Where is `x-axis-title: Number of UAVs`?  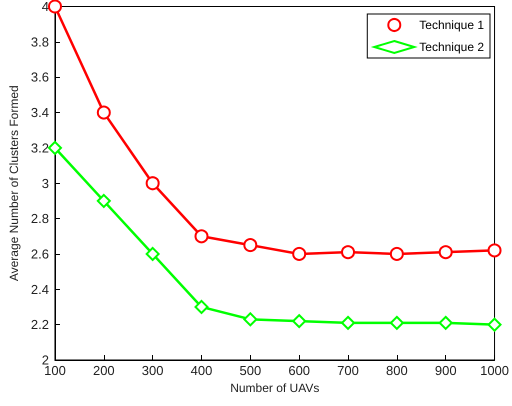
x-axis-title: Number of UAVs is located at coordinates (275, 388).